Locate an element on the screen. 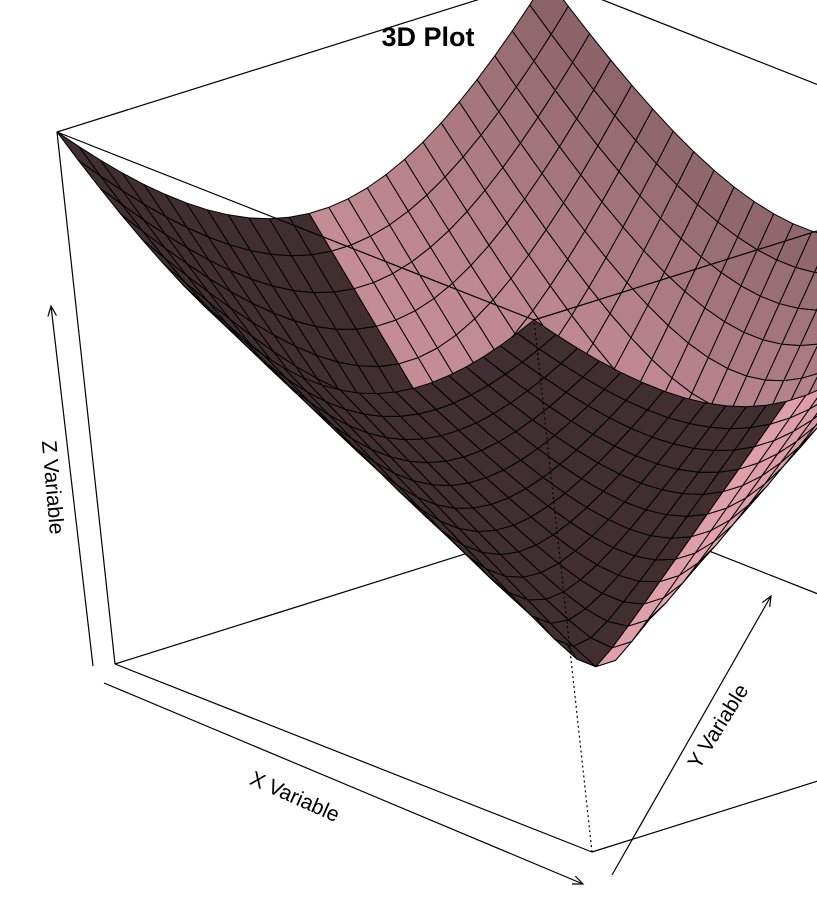 The image size is (817, 918). box-edge-vertical-left is located at coordinates (86, 398).